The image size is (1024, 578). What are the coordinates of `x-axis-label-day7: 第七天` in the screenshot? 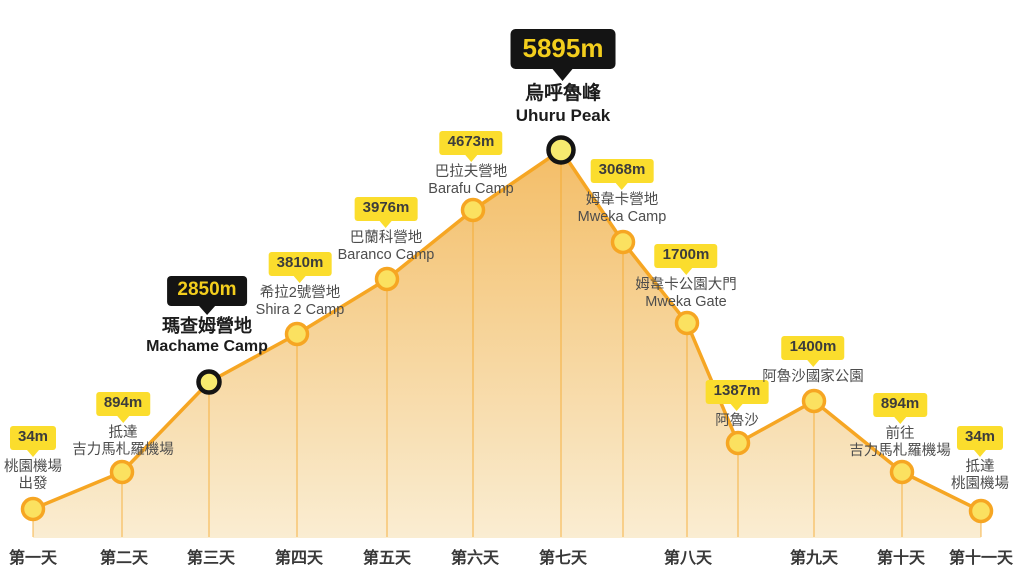 It's located at (563, 558).